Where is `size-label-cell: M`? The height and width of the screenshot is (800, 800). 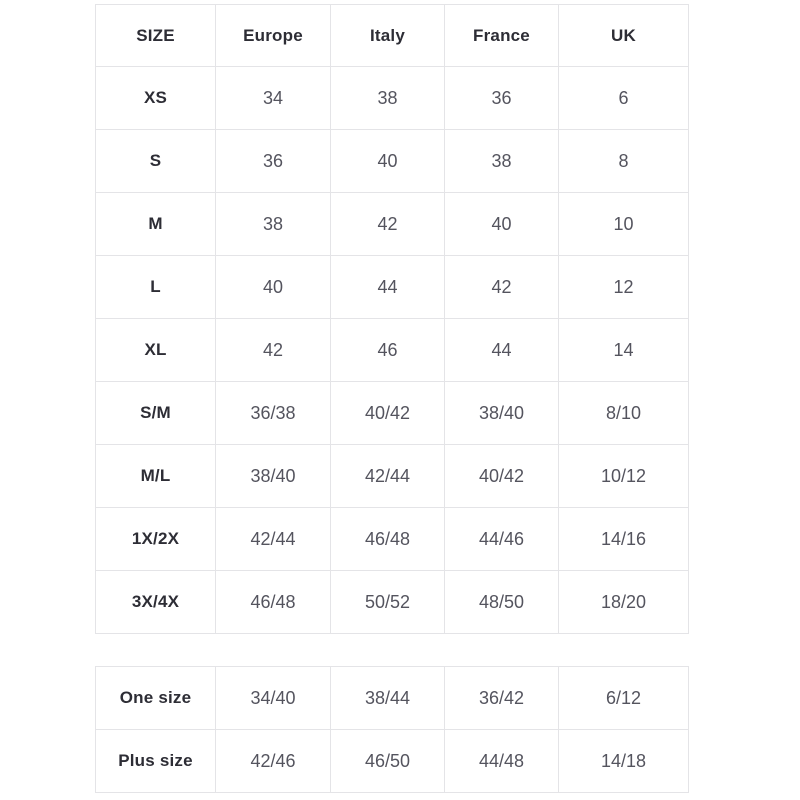 size-label-cell: M is located at coordinates (155, 224).